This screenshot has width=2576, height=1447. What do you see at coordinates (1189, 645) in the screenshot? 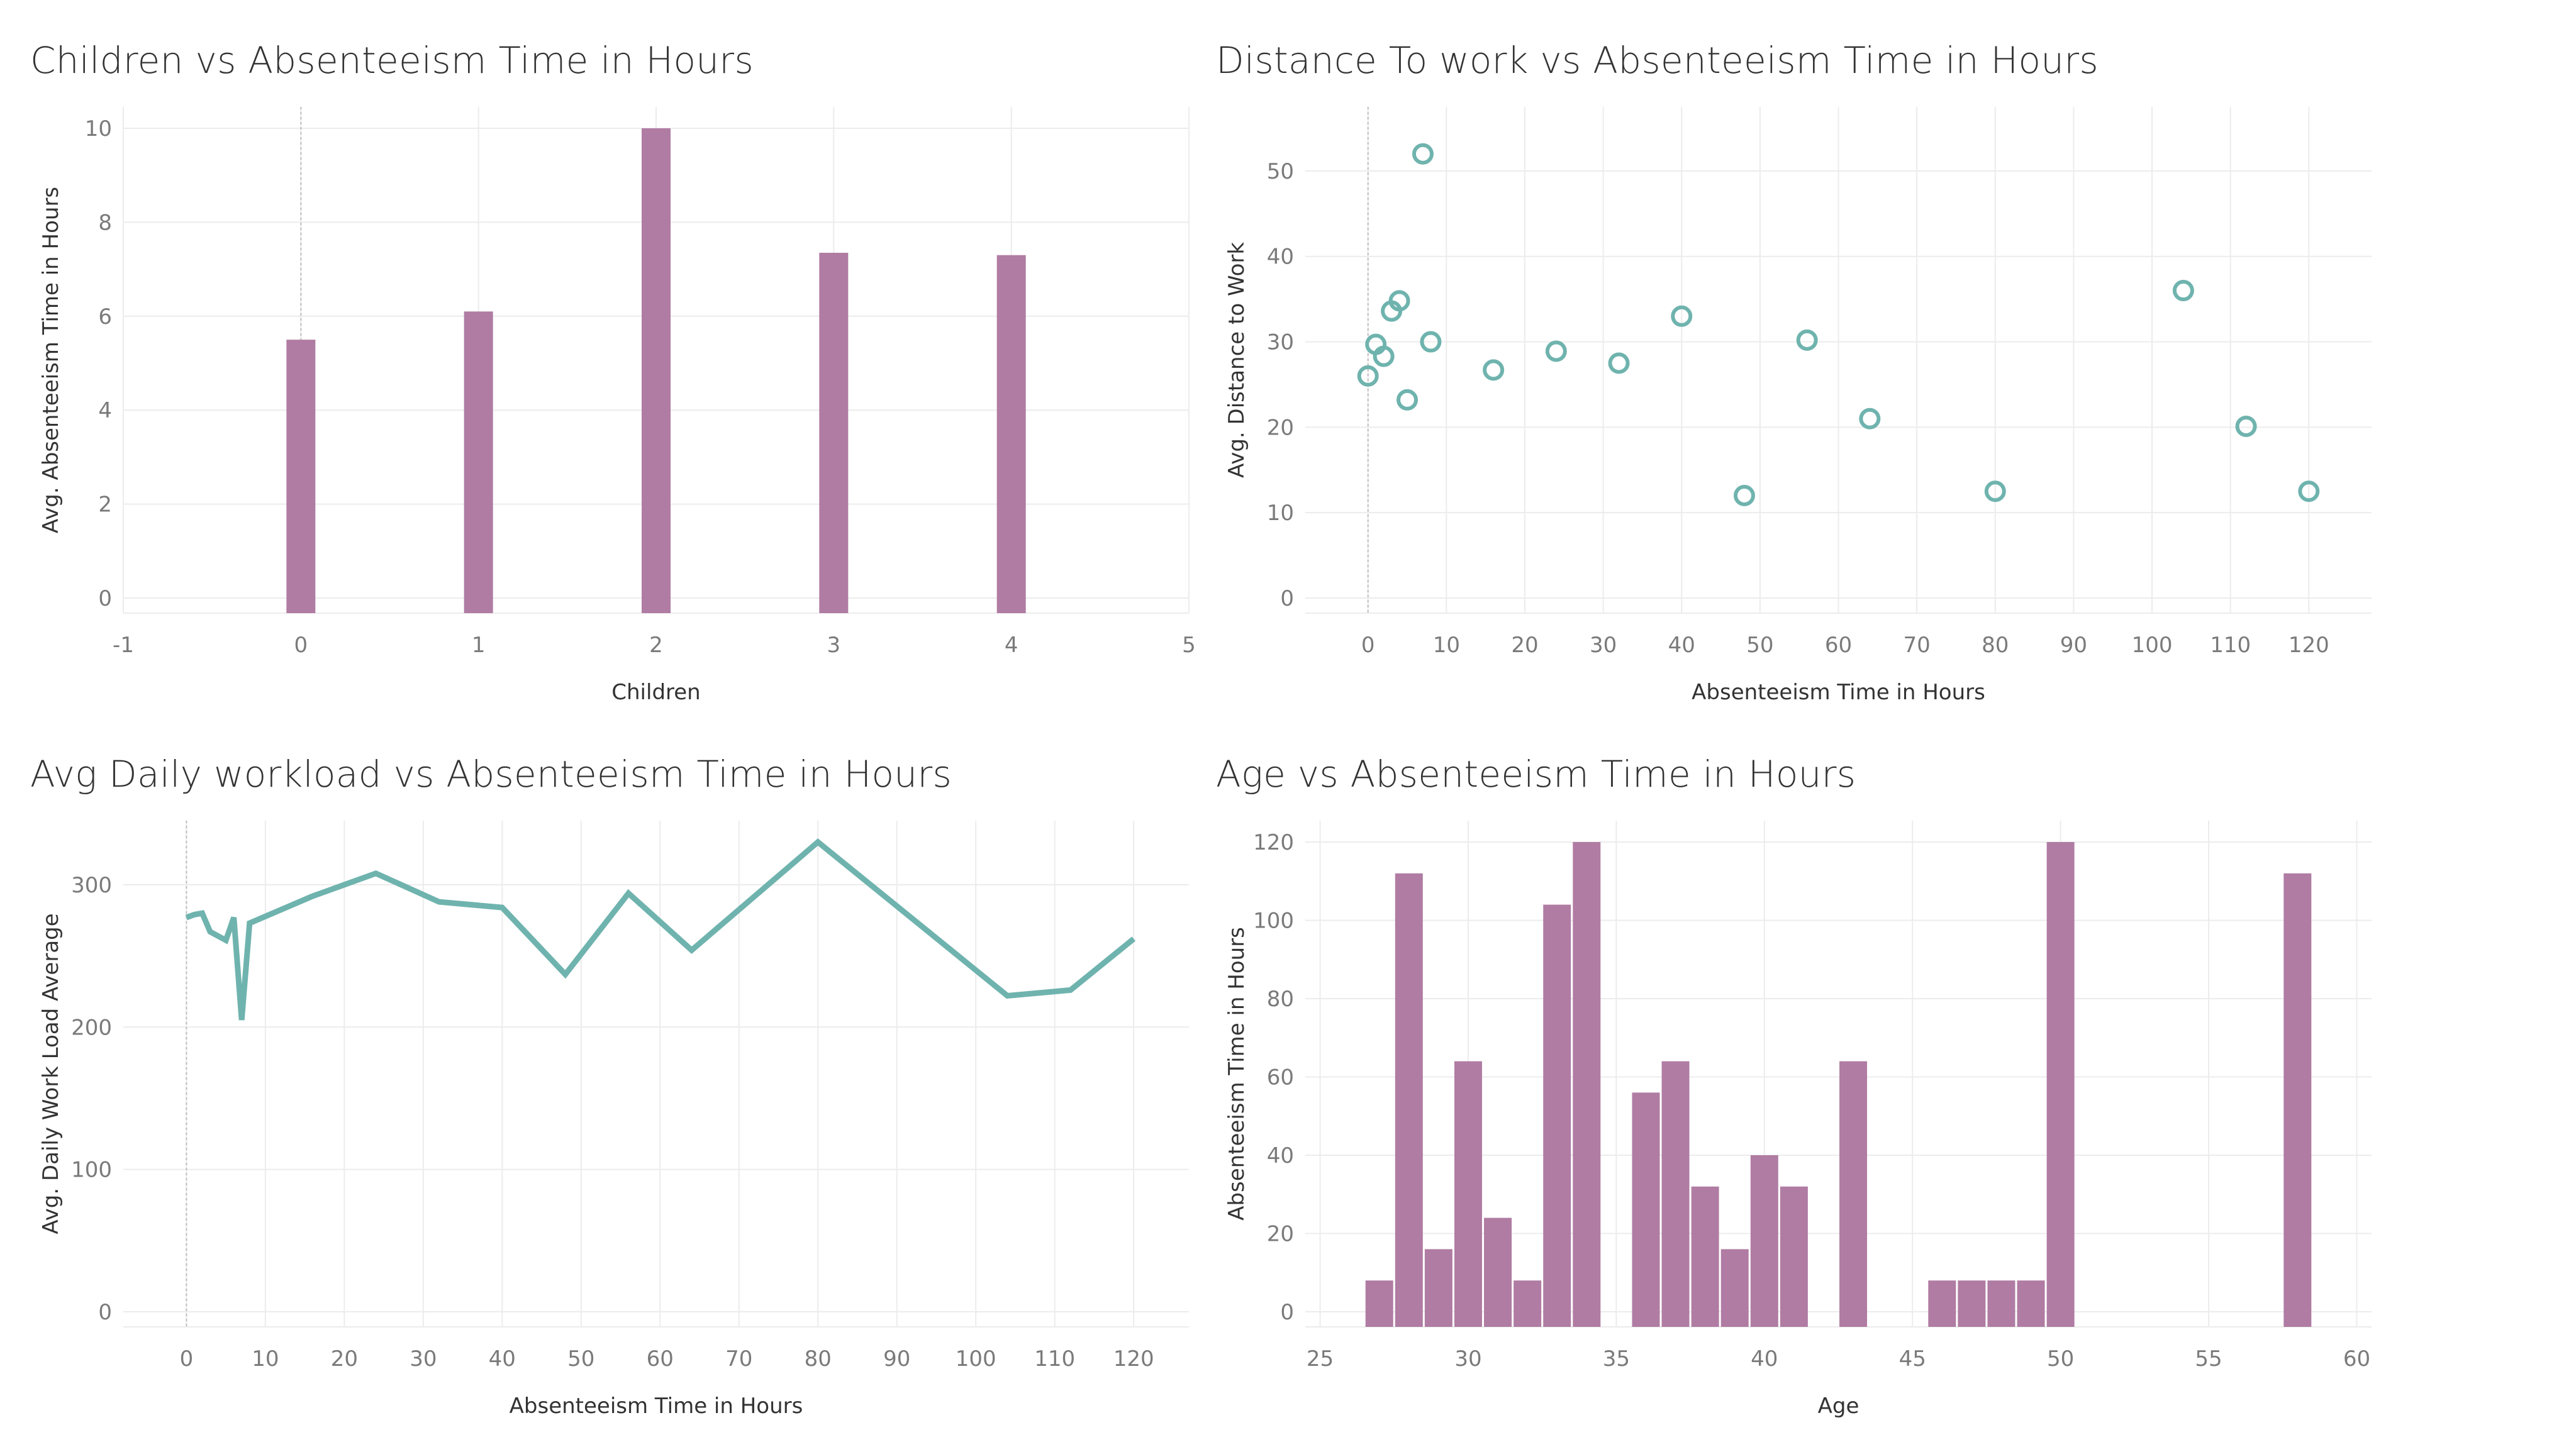
I see `x-tick-label: 5` at bounding box center [1189, 645].